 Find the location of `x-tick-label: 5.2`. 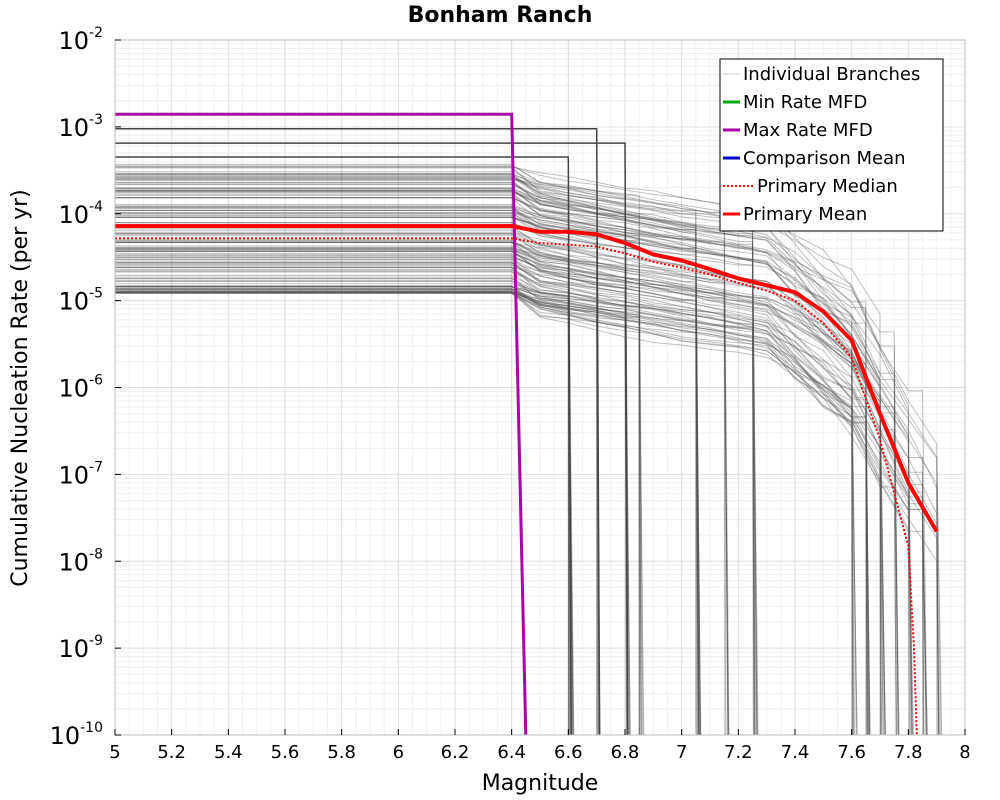

x-tick-label: 5.2 is located at coordinates (171, 752).